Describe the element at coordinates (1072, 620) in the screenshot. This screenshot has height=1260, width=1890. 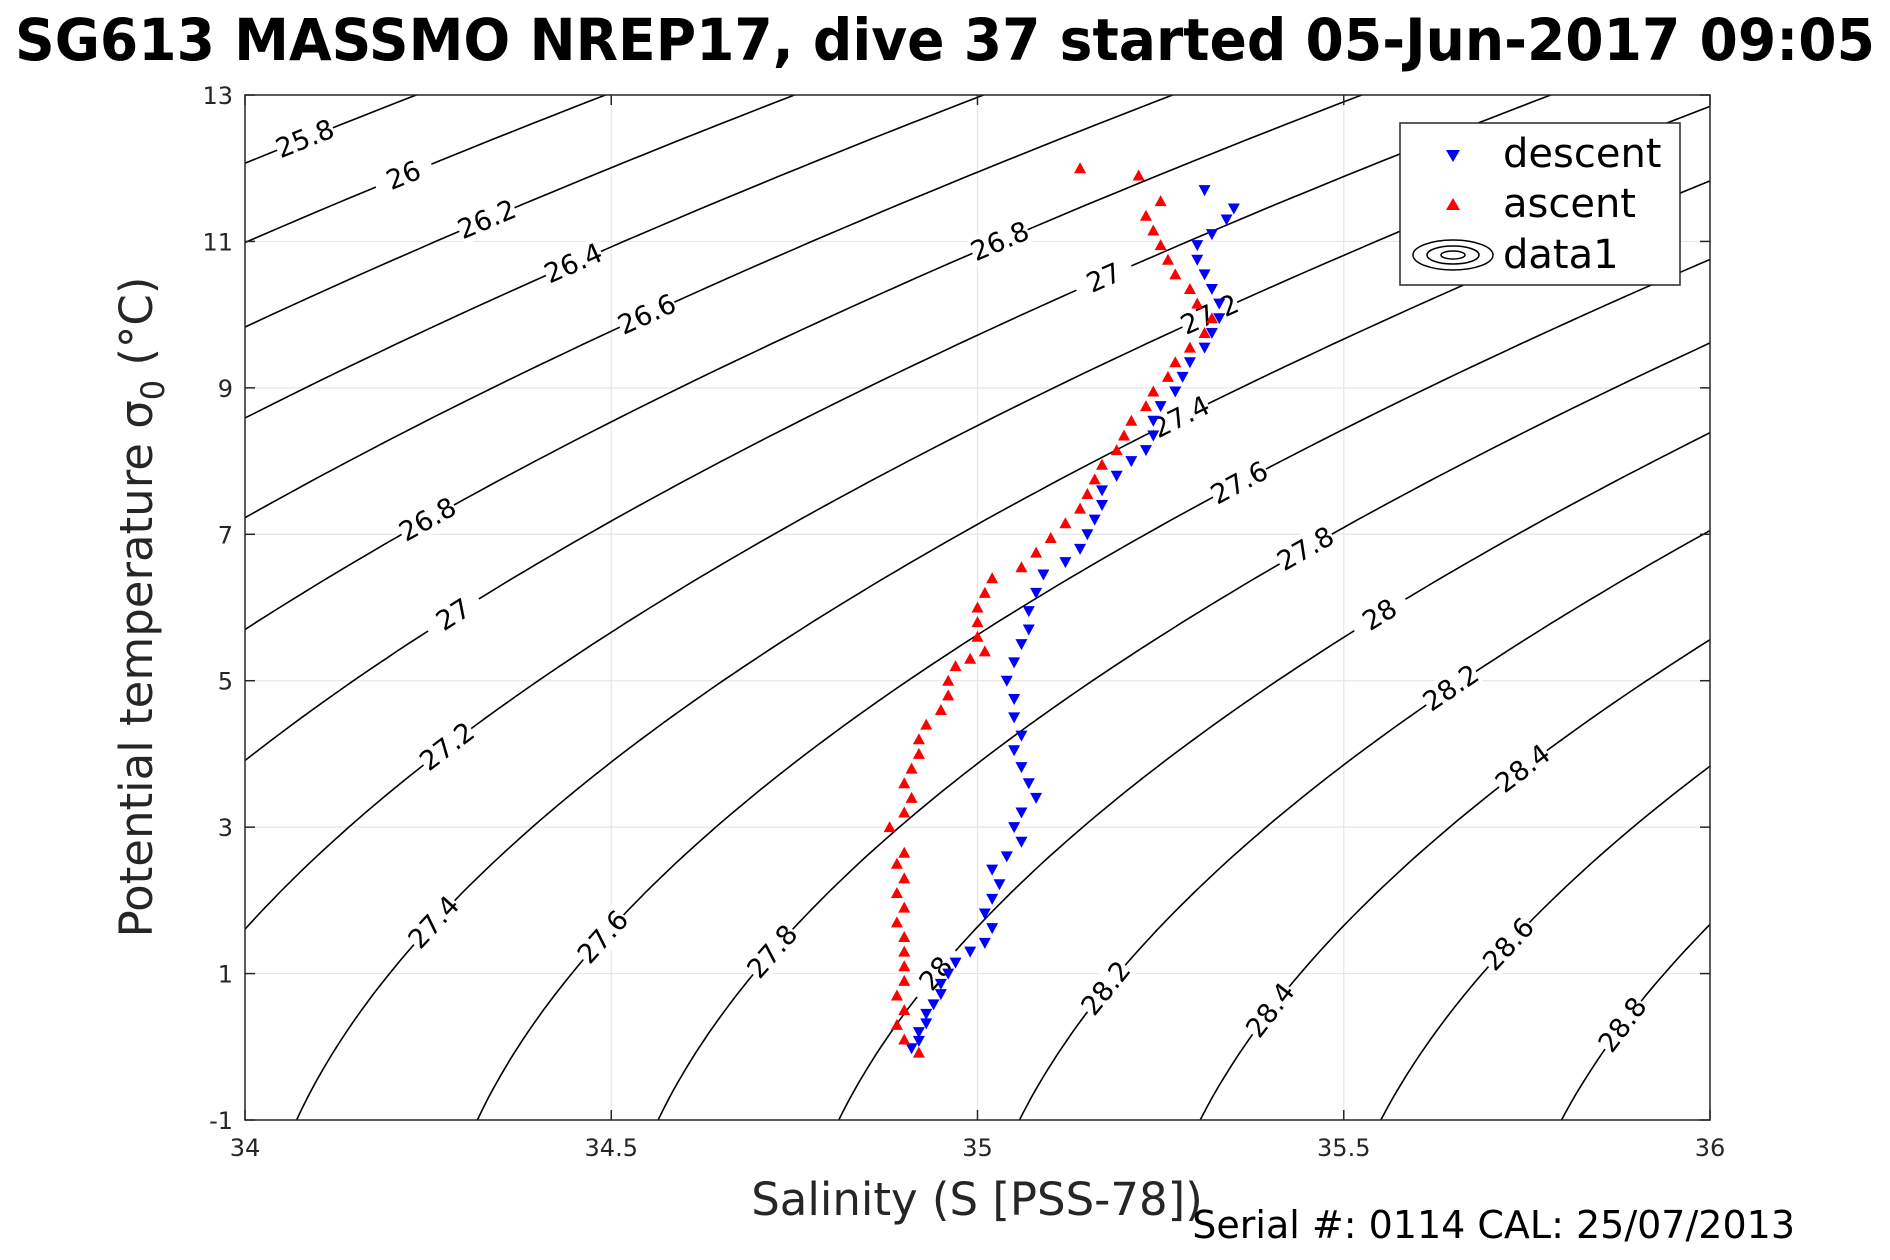
I see `descent-series` at that location.